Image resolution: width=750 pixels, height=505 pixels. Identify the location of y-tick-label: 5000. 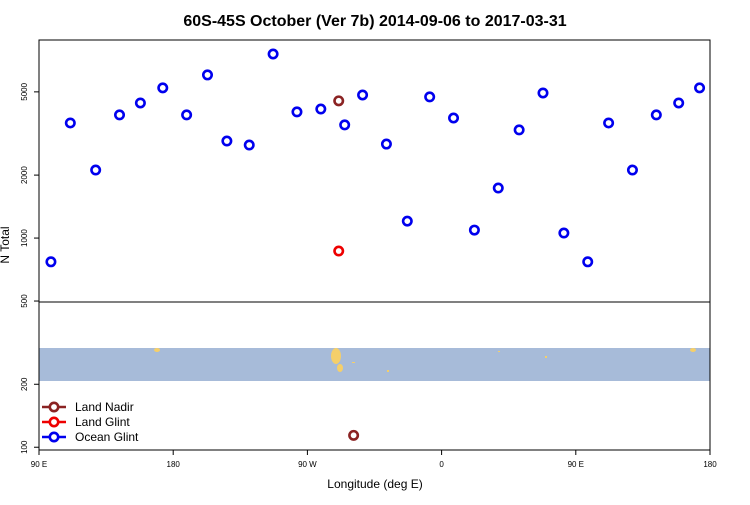
(24, 91).